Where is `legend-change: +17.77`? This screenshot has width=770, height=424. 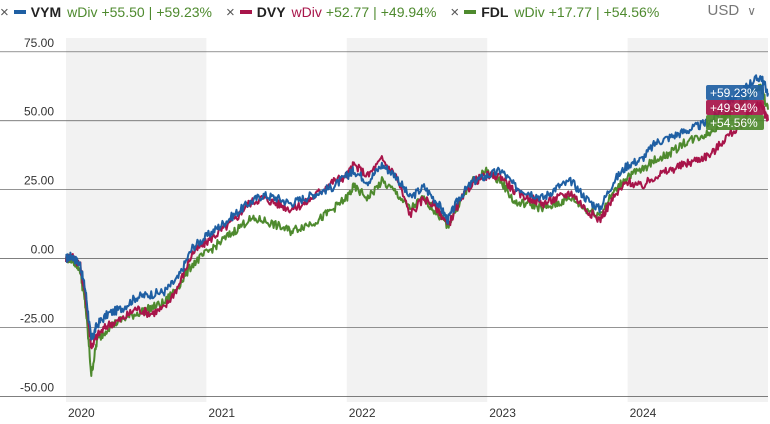 legend-change: +17.77 is located at coordinates (570, 12).